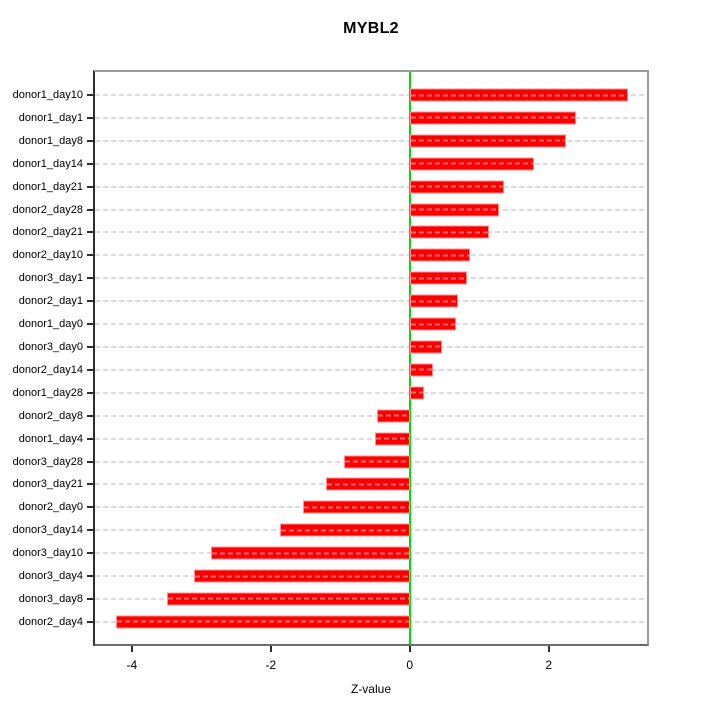 The height and width of the screenshot is (720, 720). Describe the element at coordinates (333, 324) in the screenshot. I see `bar-row: donor1_day0` at that location.